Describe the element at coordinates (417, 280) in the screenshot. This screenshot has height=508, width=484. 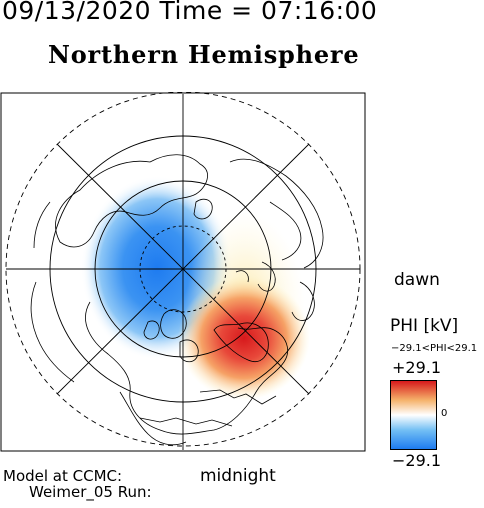
I see `dawn-label: dawn` at that location.